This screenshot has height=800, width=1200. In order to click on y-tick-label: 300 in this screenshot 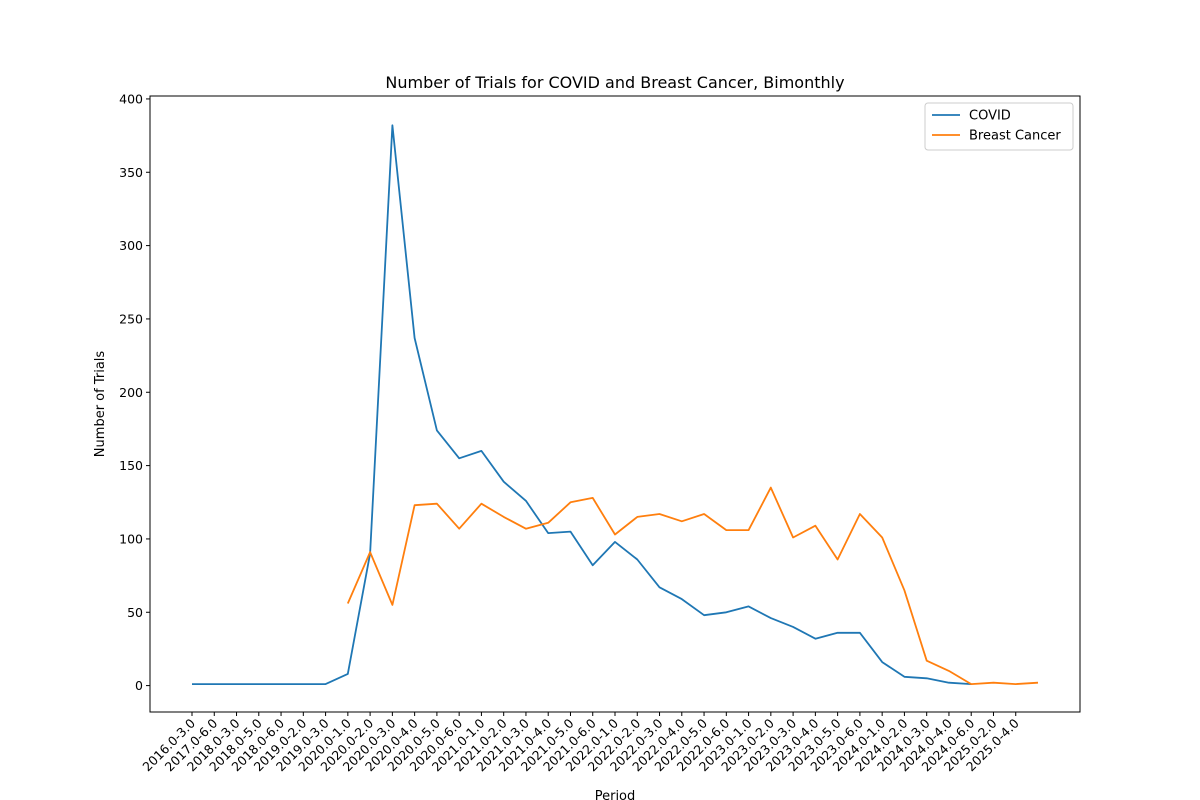, I will do `click(131, 245)`.